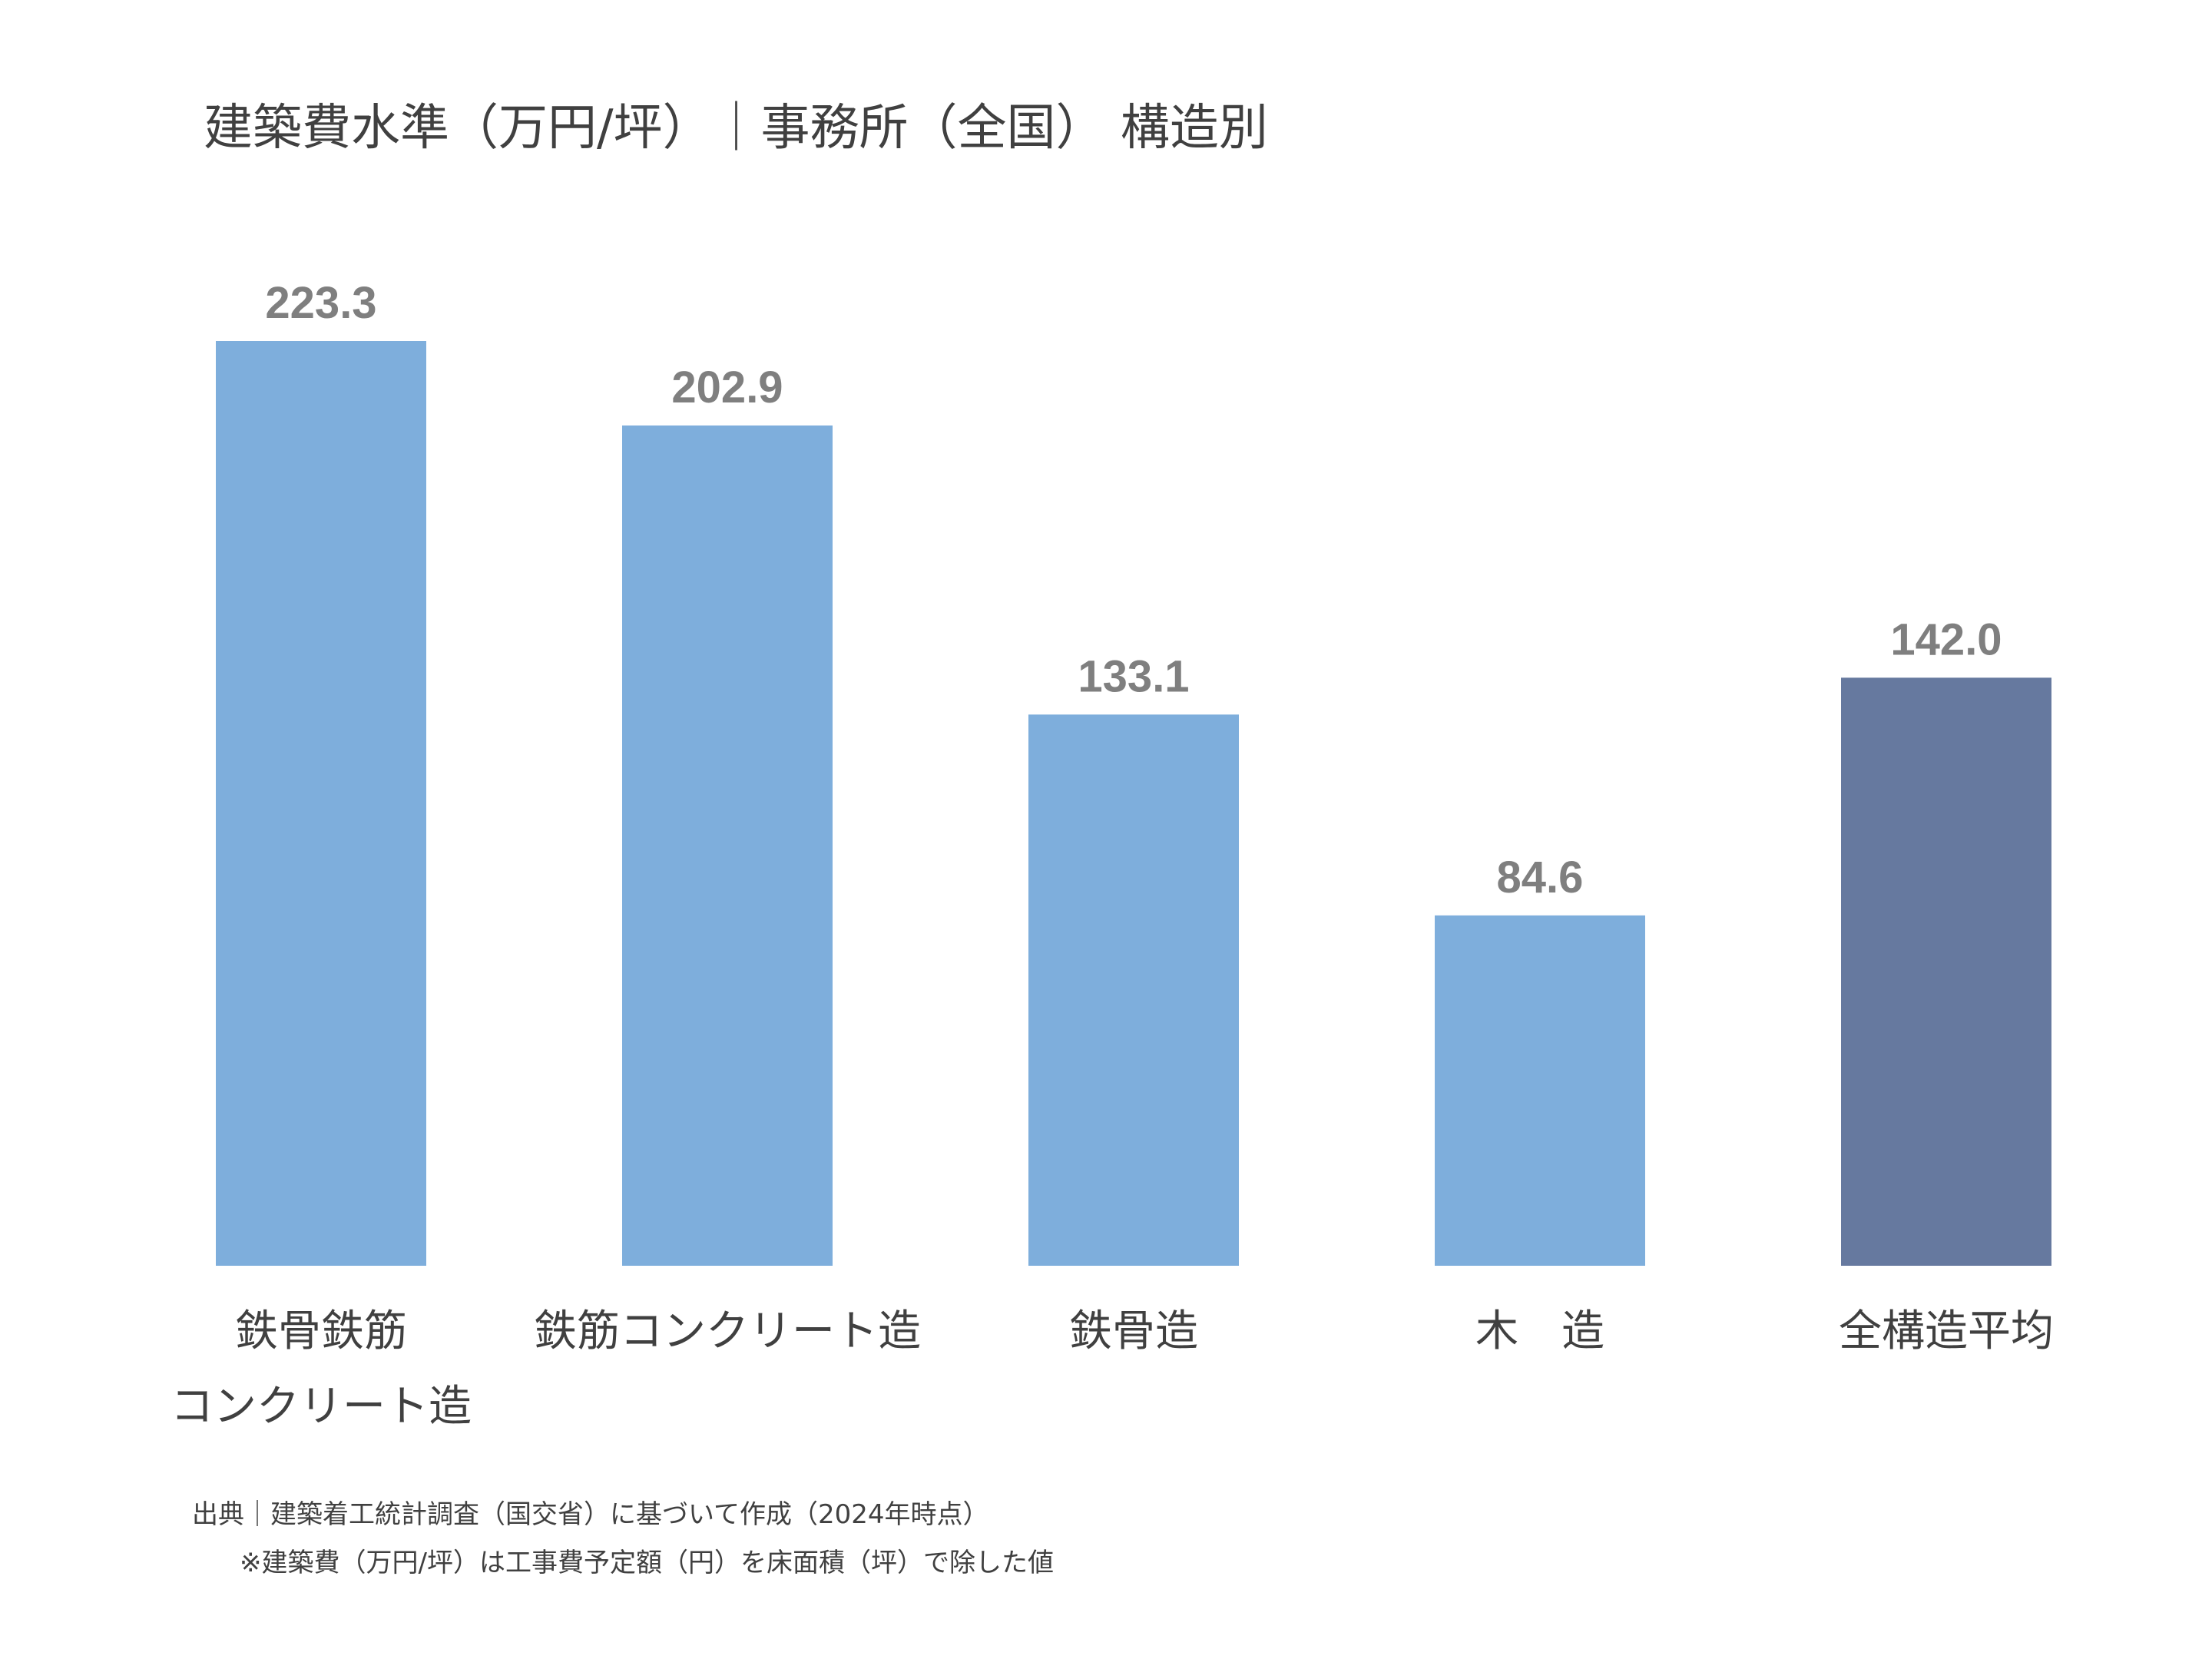 The height and width of the screenshot is (1659, 2212). What do you see at coordinates (320, 303) in the screenshot?
I see `bar-value-label-0: 223.3` at bounding box center [320, 303].